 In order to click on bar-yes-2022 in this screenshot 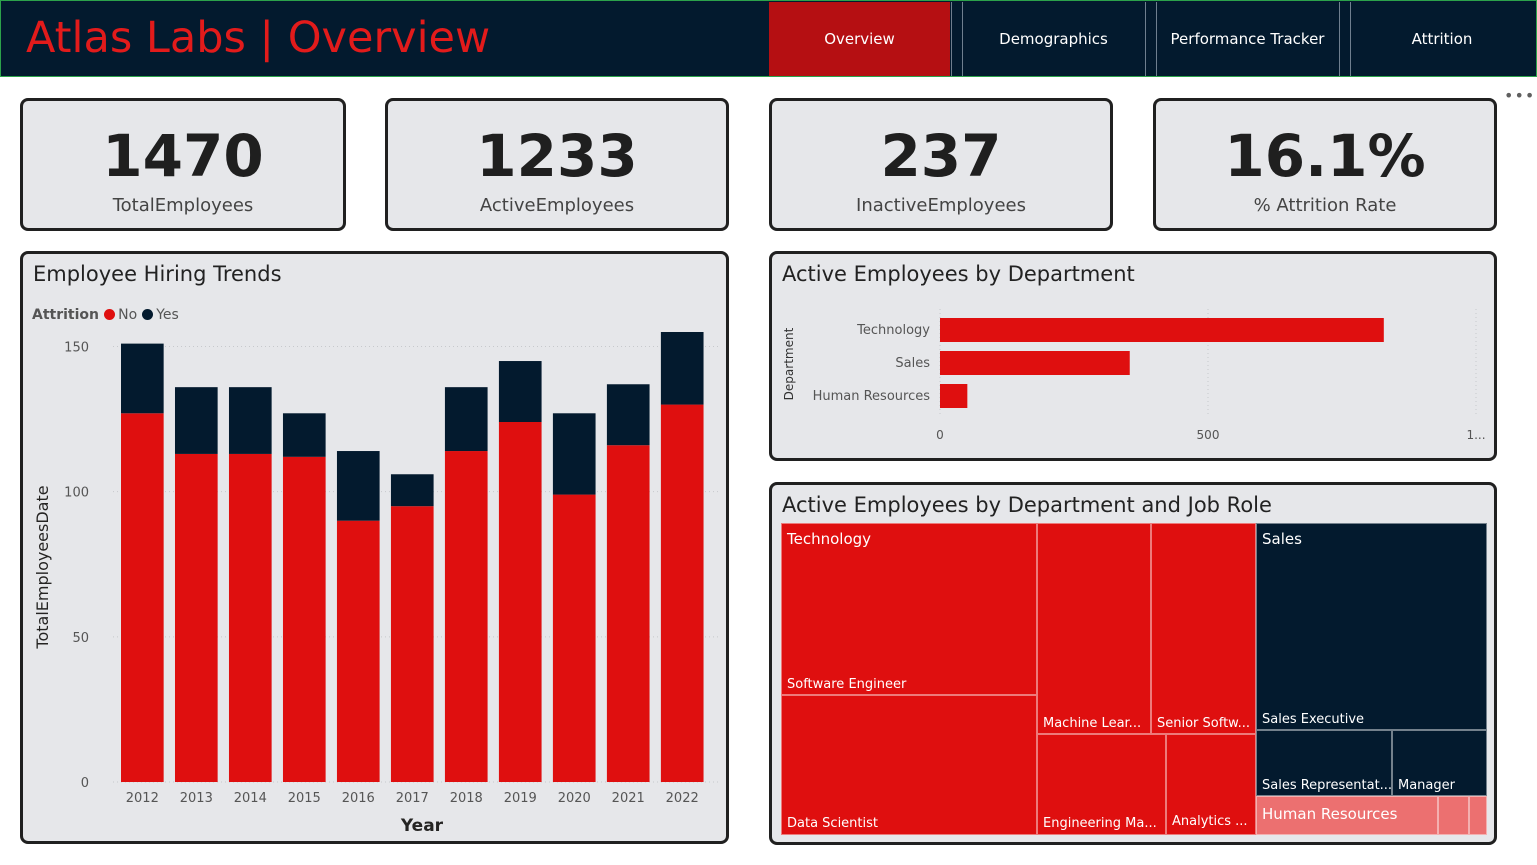, I will do `click(682, 368)`.